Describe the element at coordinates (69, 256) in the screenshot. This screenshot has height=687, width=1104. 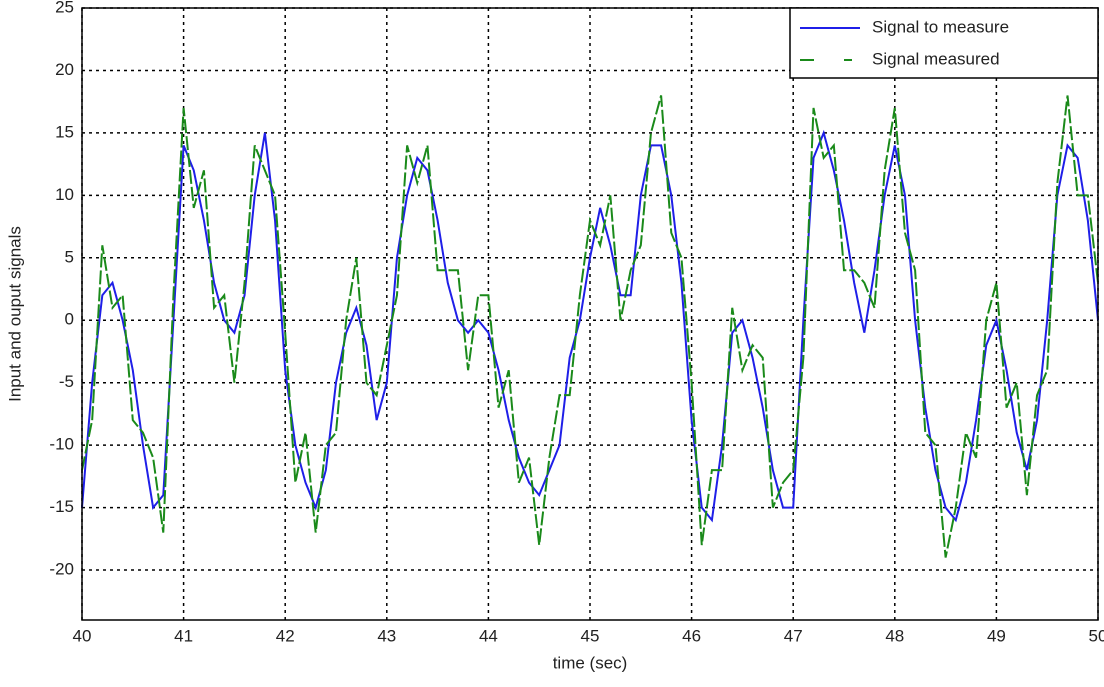
I see `y-tick-label: 5` at that location.